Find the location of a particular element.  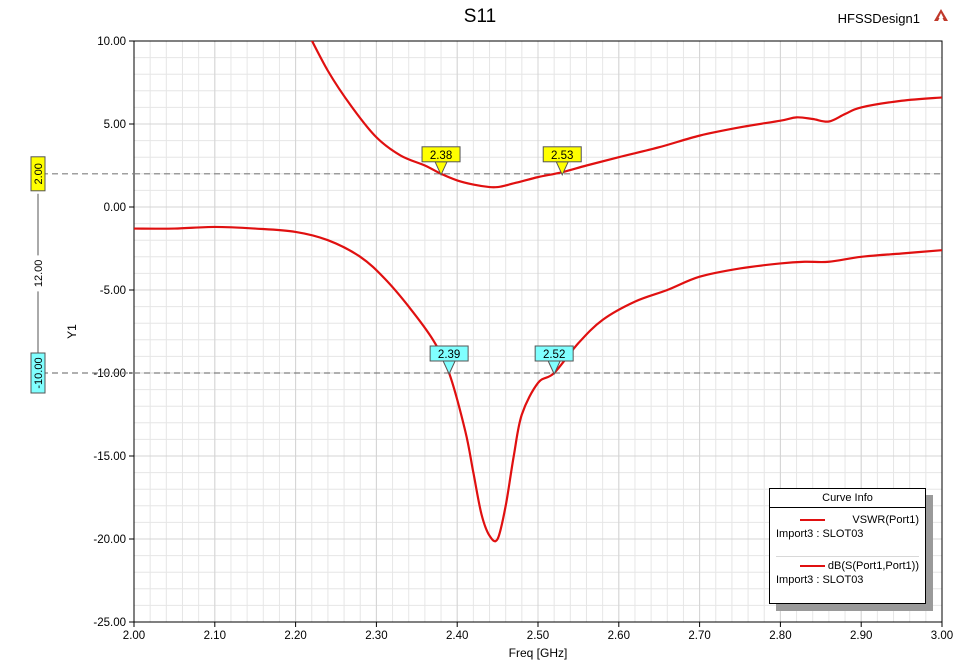

x-tick-label: 2.90 is located at coordinates (861, 636).